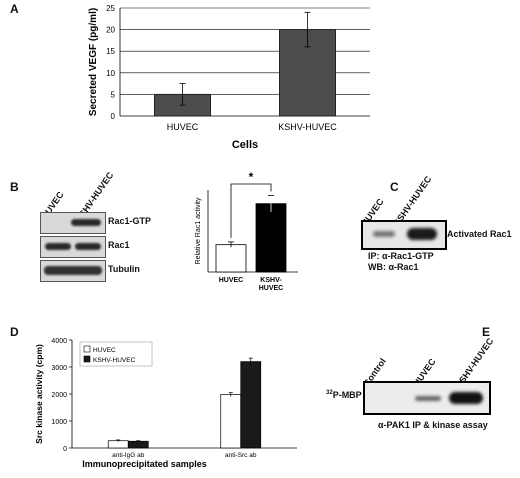 The width and height of the screenshot is (520, 478). What do you see at coordinates (59, 395) in the screenshot?
I see `y-tick-label: 2000` at bounding box center [59, 395].